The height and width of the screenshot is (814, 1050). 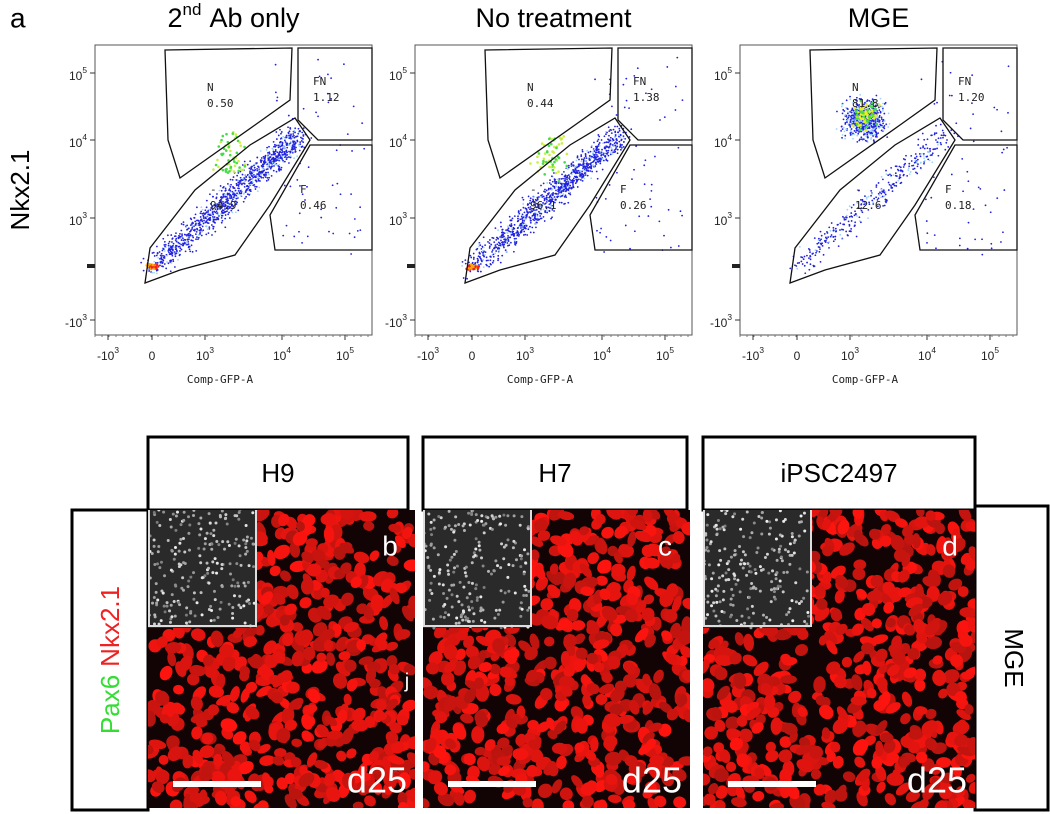 I want to click on gate-value: 0.46, so click(x=313, y=205).